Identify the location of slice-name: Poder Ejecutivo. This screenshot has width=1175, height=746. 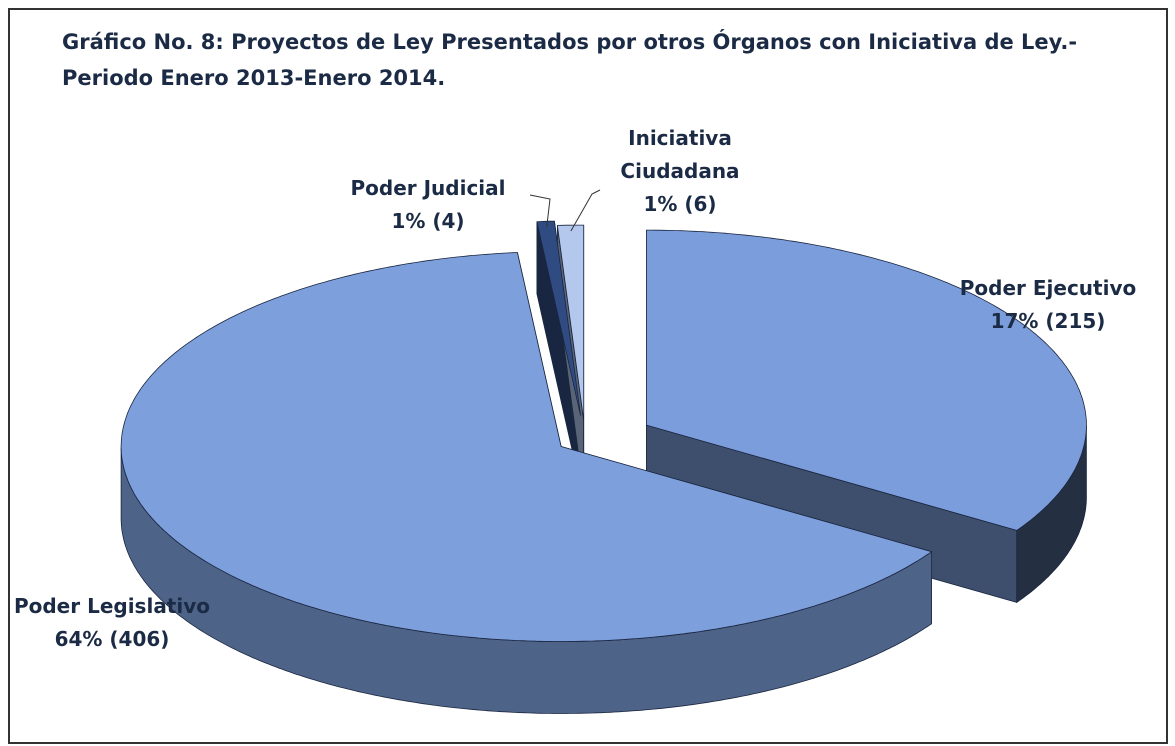
(1048, 288).